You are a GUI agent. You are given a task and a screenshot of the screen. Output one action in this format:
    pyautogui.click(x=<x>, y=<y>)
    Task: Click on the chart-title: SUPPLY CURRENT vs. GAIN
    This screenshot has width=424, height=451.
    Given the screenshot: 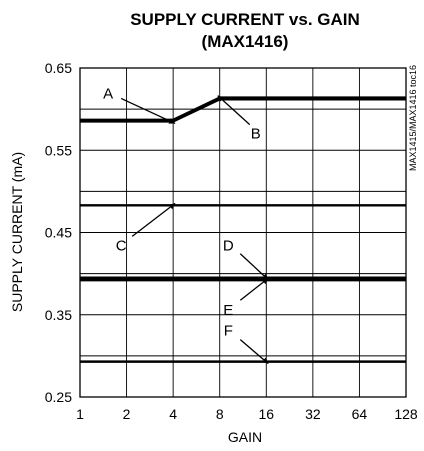 What is the action you would take?
    pyautogui.click(x=245, y=19)
    